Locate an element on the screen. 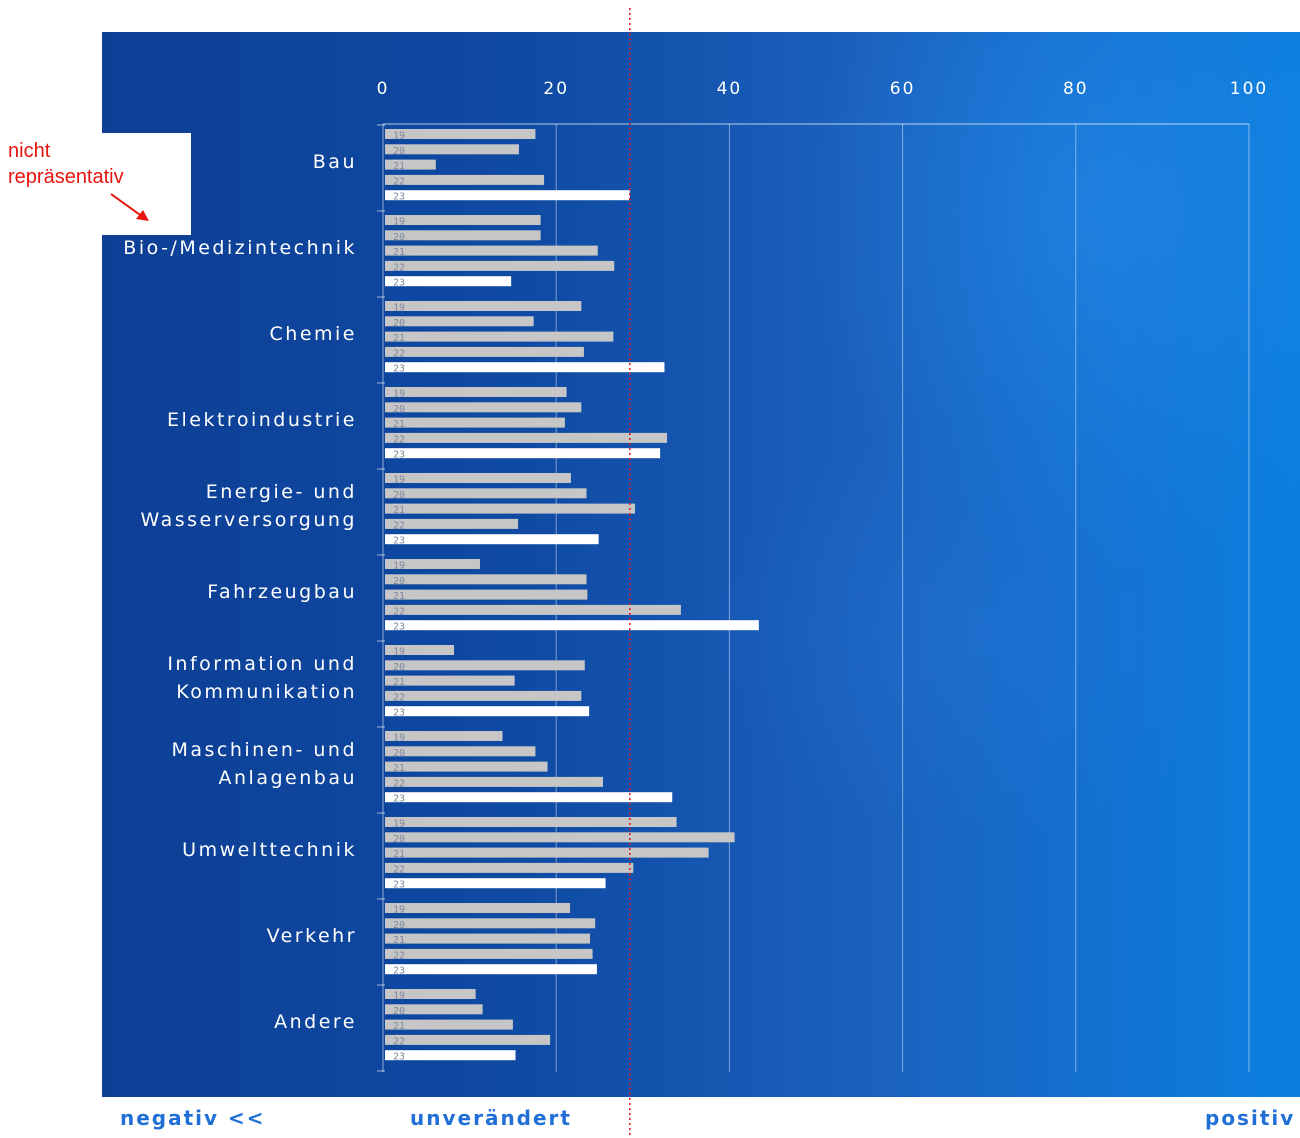 The height and width of the screenshot is (1138, 1300). annotation-arrow-icon is located at coordinates (129, 207).